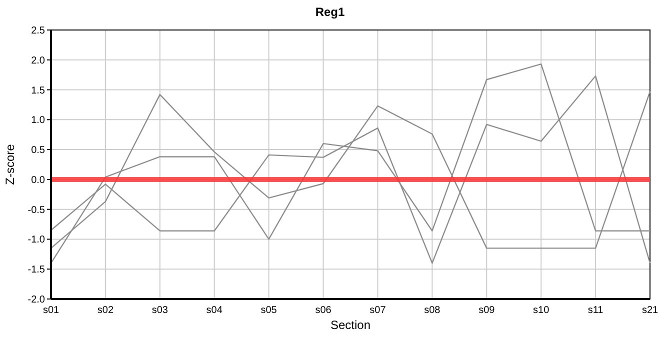 The image size is (660, 360). Describe the element at coordinates (37, 270) in the screenshot. I see `y-tick-label: -1.5` at that location.